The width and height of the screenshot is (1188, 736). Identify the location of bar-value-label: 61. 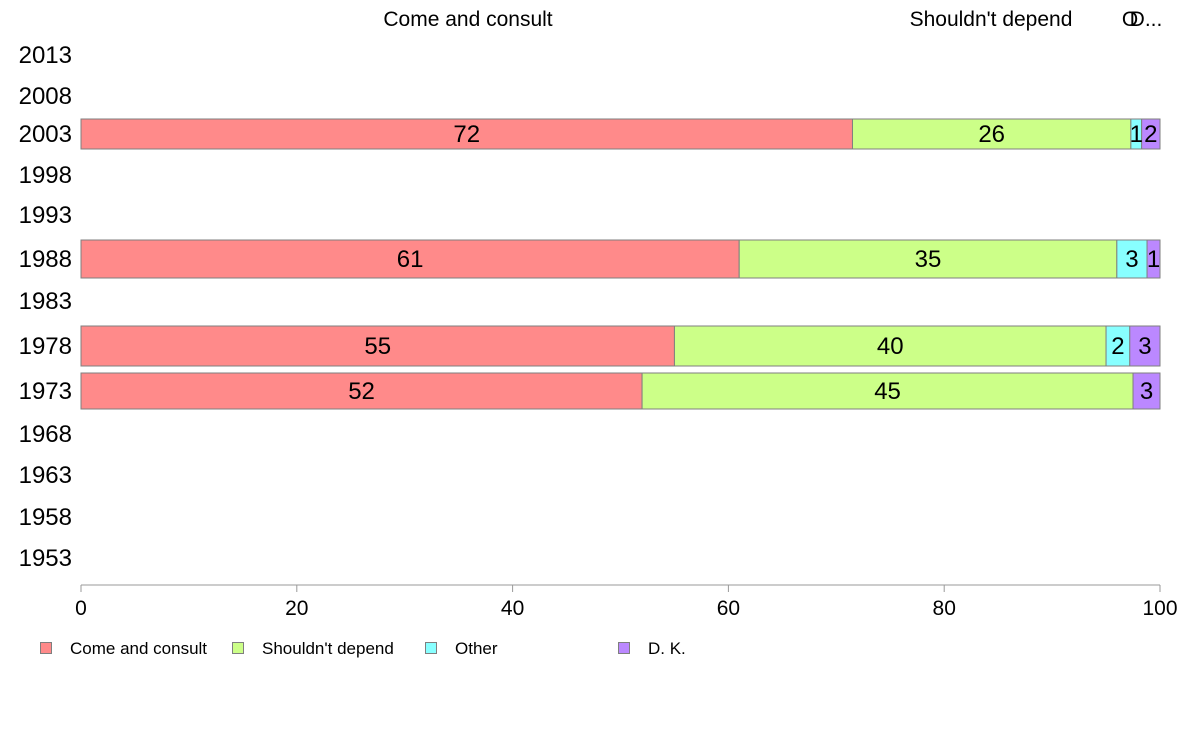
(410, 259).